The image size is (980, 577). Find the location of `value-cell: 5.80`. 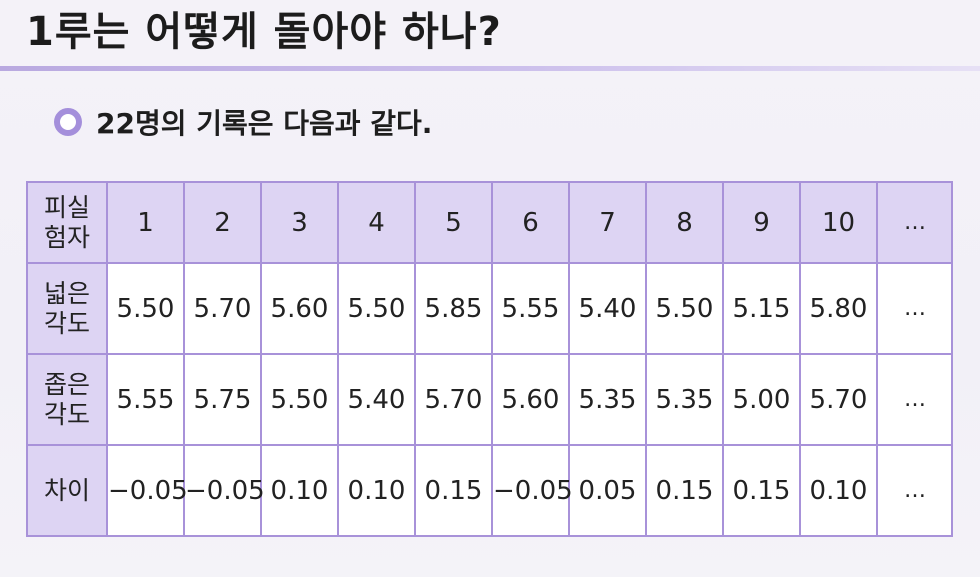

value-cell: 5.80 is located at coordinates (838, 308).